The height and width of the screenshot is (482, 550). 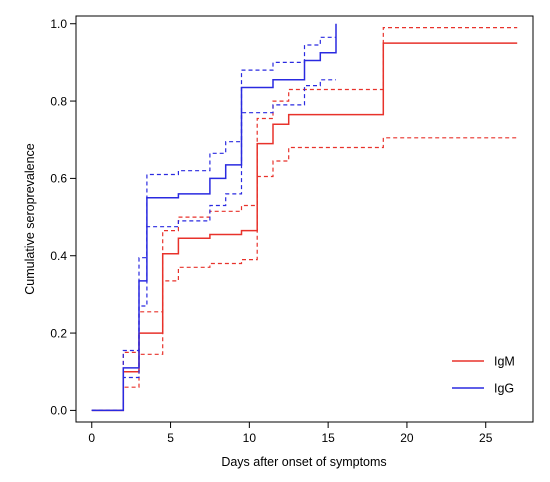 I want to click on y-tick-label-1: 0.2, so click(x=58, y=333).